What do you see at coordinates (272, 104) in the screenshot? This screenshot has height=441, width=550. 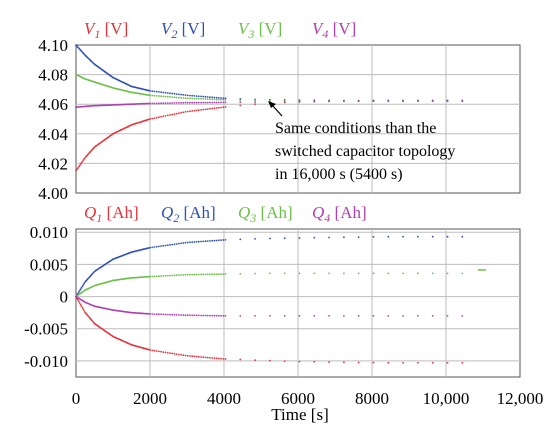 I see `annotation-arrowhead` at bounding box center [272, 104].